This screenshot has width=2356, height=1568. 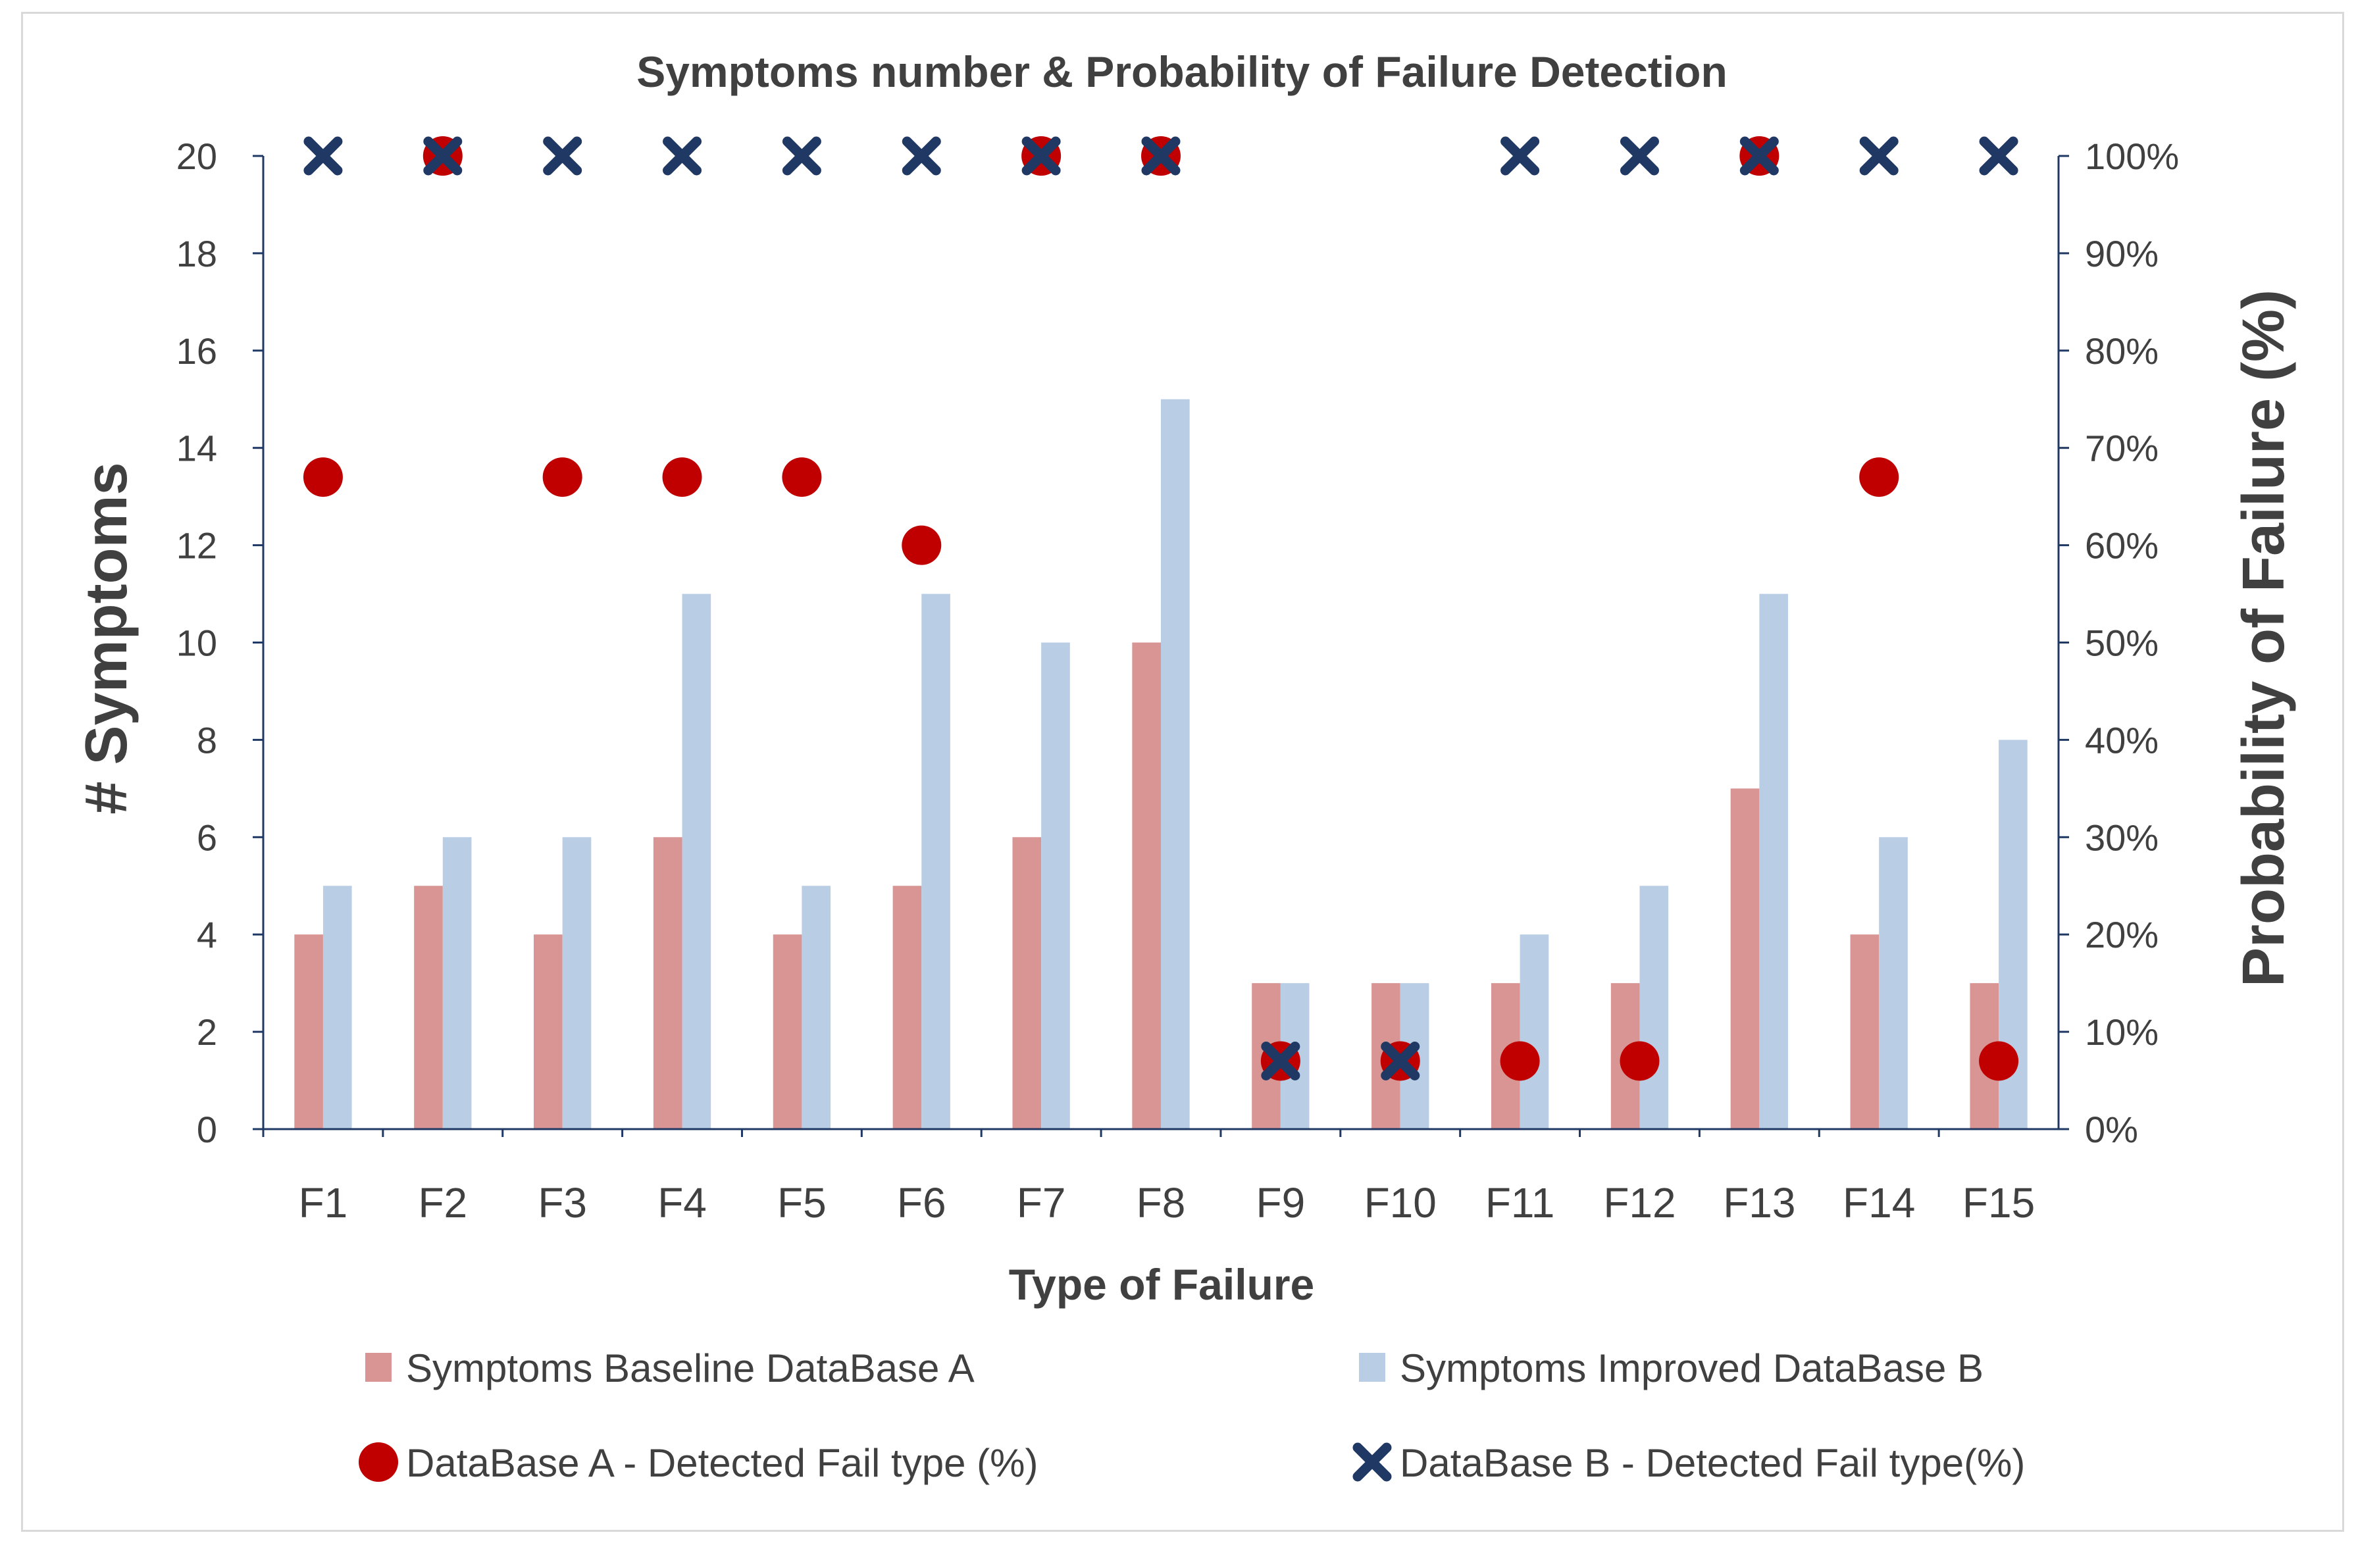 What do you see at coordinates (921, 1203) in the screenshot?
I see `x-tick-label: F6` at bounding box center [921, 1203].